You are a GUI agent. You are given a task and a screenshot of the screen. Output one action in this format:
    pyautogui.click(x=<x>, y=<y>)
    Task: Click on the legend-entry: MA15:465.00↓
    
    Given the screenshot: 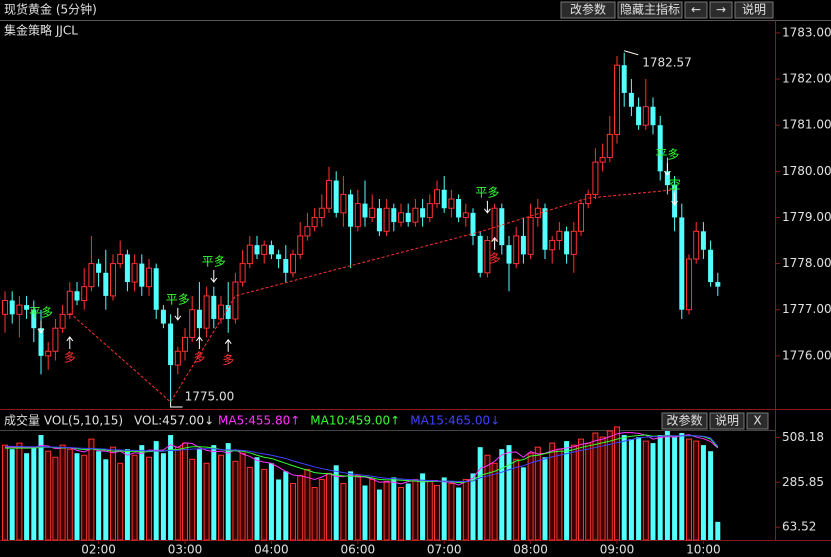 What is the action you would take?
    pyautogui.click(x=455, y=421)
    